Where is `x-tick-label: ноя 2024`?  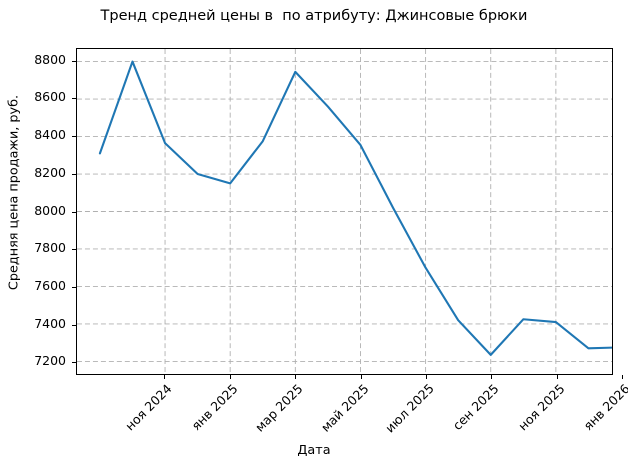
x-tick-label: ноя 2024 is located at coordinates (148, 407).